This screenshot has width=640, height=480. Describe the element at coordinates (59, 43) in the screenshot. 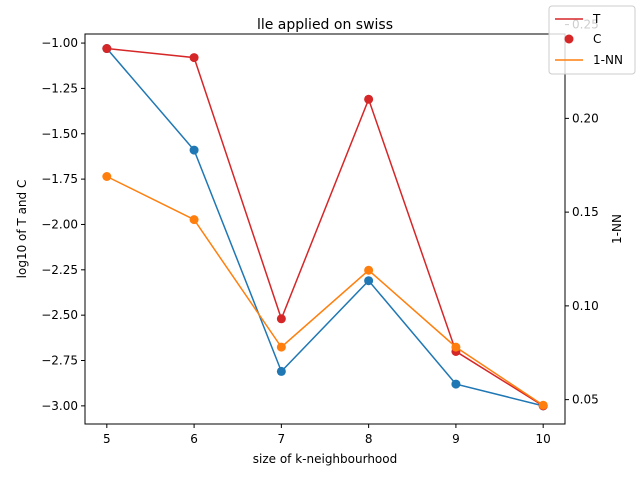

I see `y-tick-label: −1.00` at that location.